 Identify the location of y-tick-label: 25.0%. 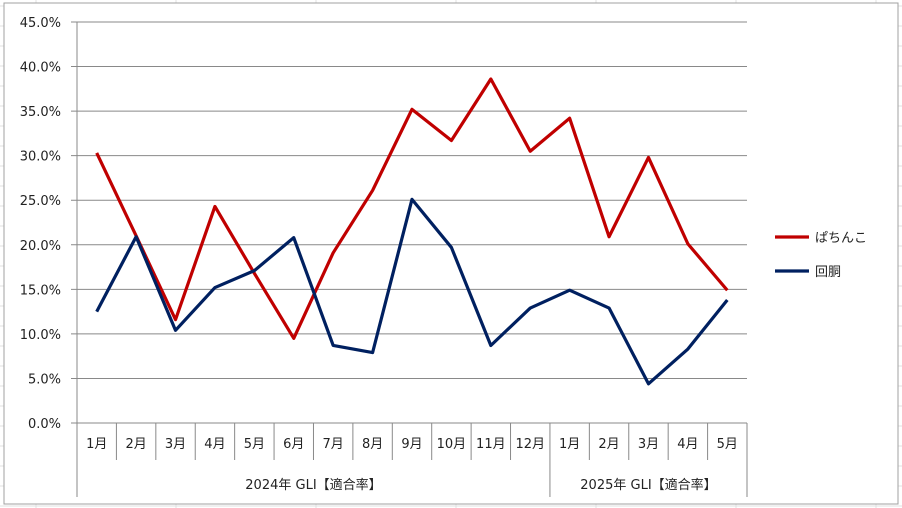
(40, 201).